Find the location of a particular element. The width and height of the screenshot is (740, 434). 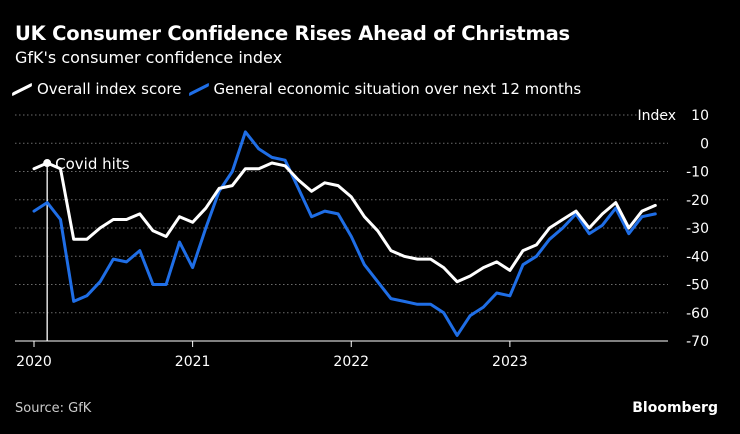

y-tick-label: -20 is located at coordinates (697, 201).